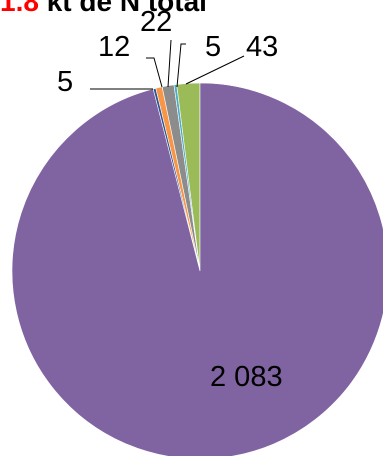 Image resolution: width=383 pixels, height=456 pixels. I want to click on data-label: 43, so click(262, 47).